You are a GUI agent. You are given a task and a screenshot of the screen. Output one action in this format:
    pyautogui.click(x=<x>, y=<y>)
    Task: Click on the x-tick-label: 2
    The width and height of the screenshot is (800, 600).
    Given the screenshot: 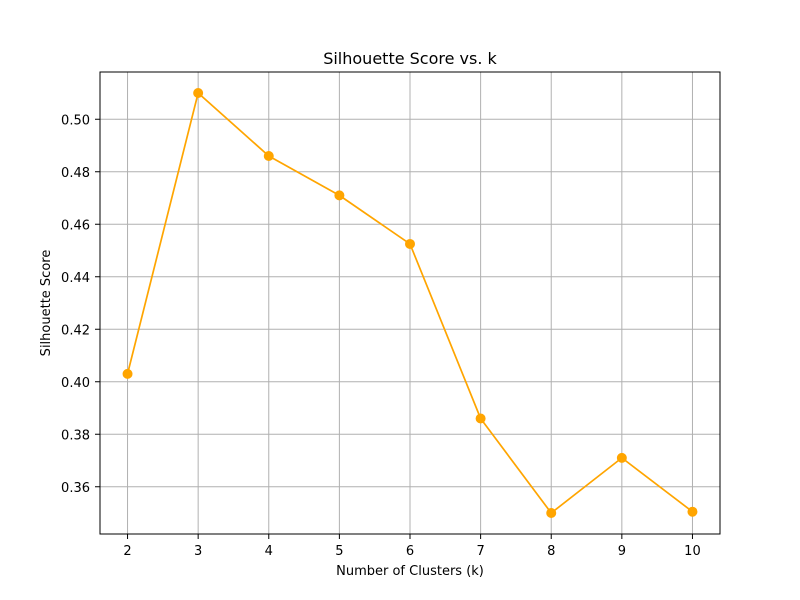 What is the action you would take?
    pyautogui.click(x=127, y=551)
    